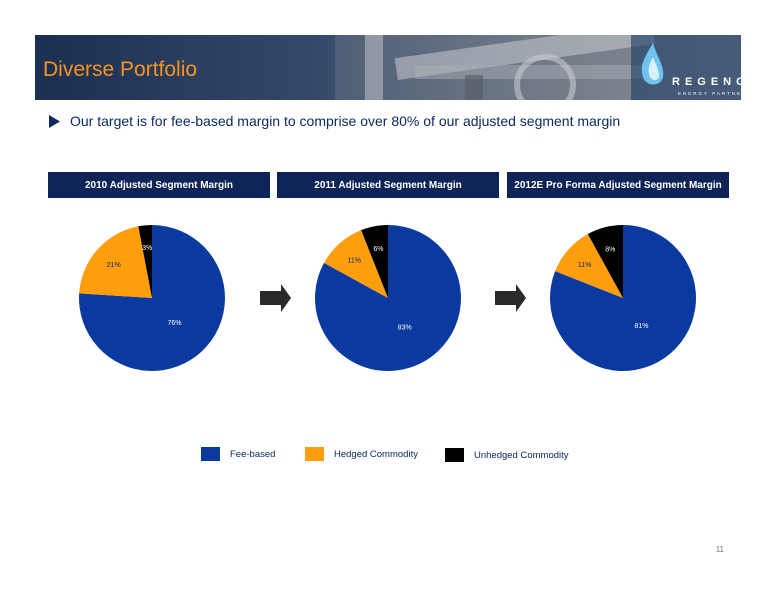 The height and width of the screenshot is (600, 776). Describe the element at coordinates (623, 298) in the screenshot. I see `pie-chart-2: 81% 11% 8%` at that location.